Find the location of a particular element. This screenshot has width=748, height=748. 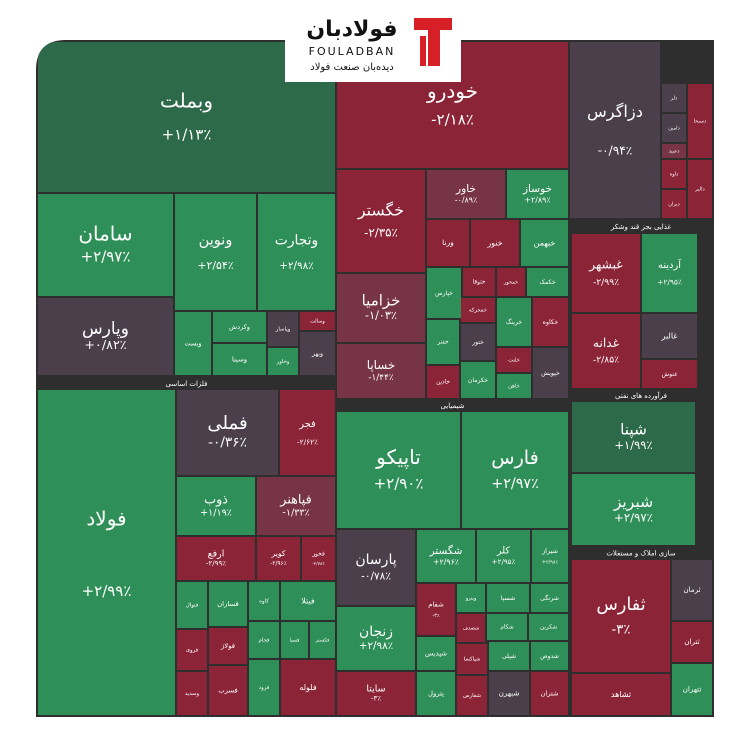

tile-name: فکستر is located at coordinates (322, 641).